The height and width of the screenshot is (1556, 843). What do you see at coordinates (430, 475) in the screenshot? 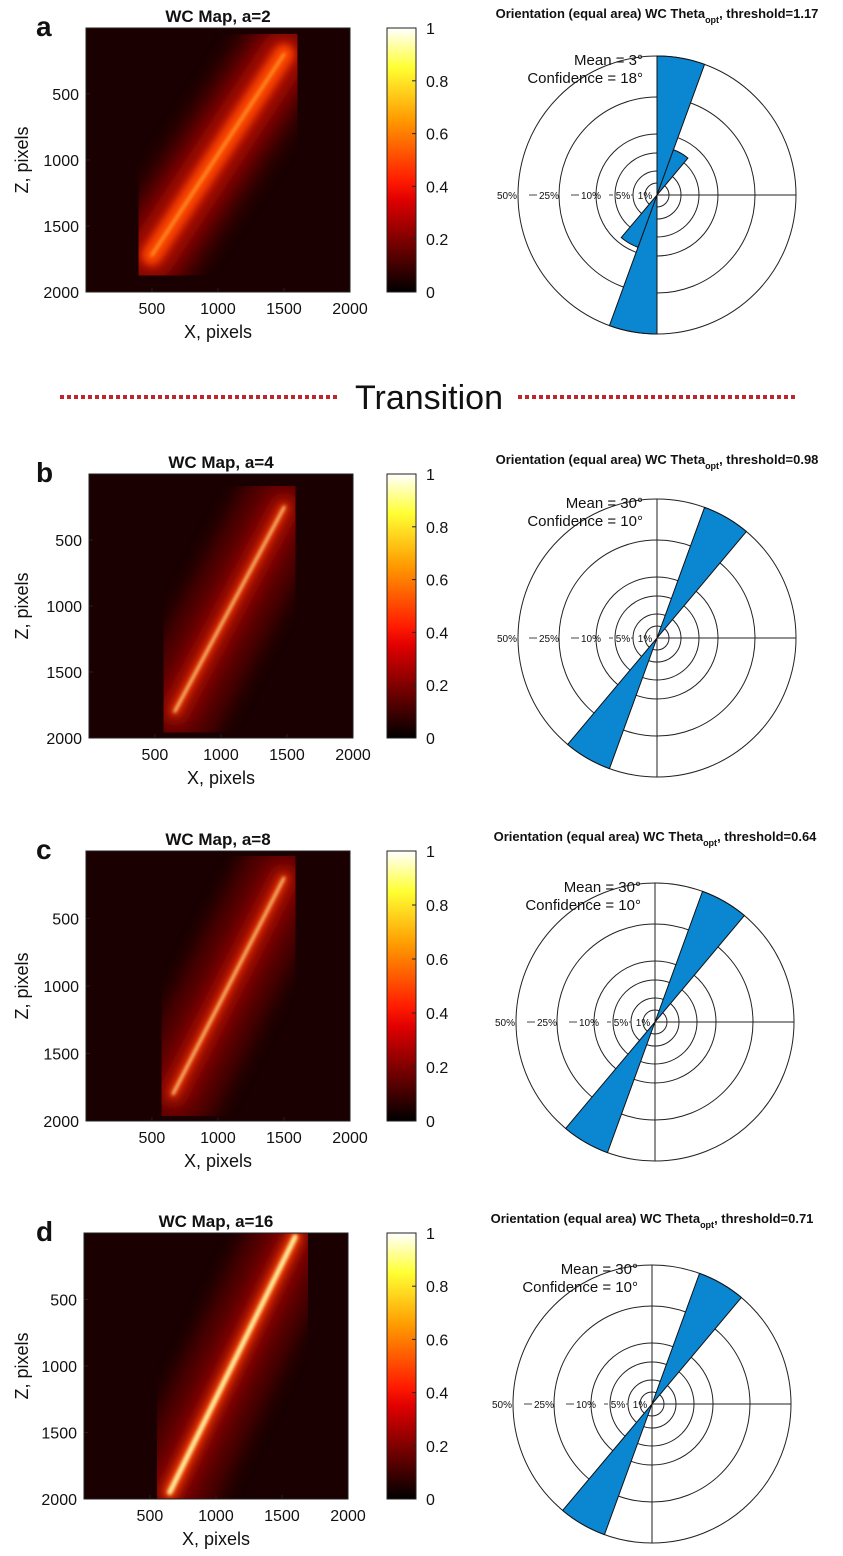
I see `colorbar-tick-label: 1` at bounding box center [430, 475].